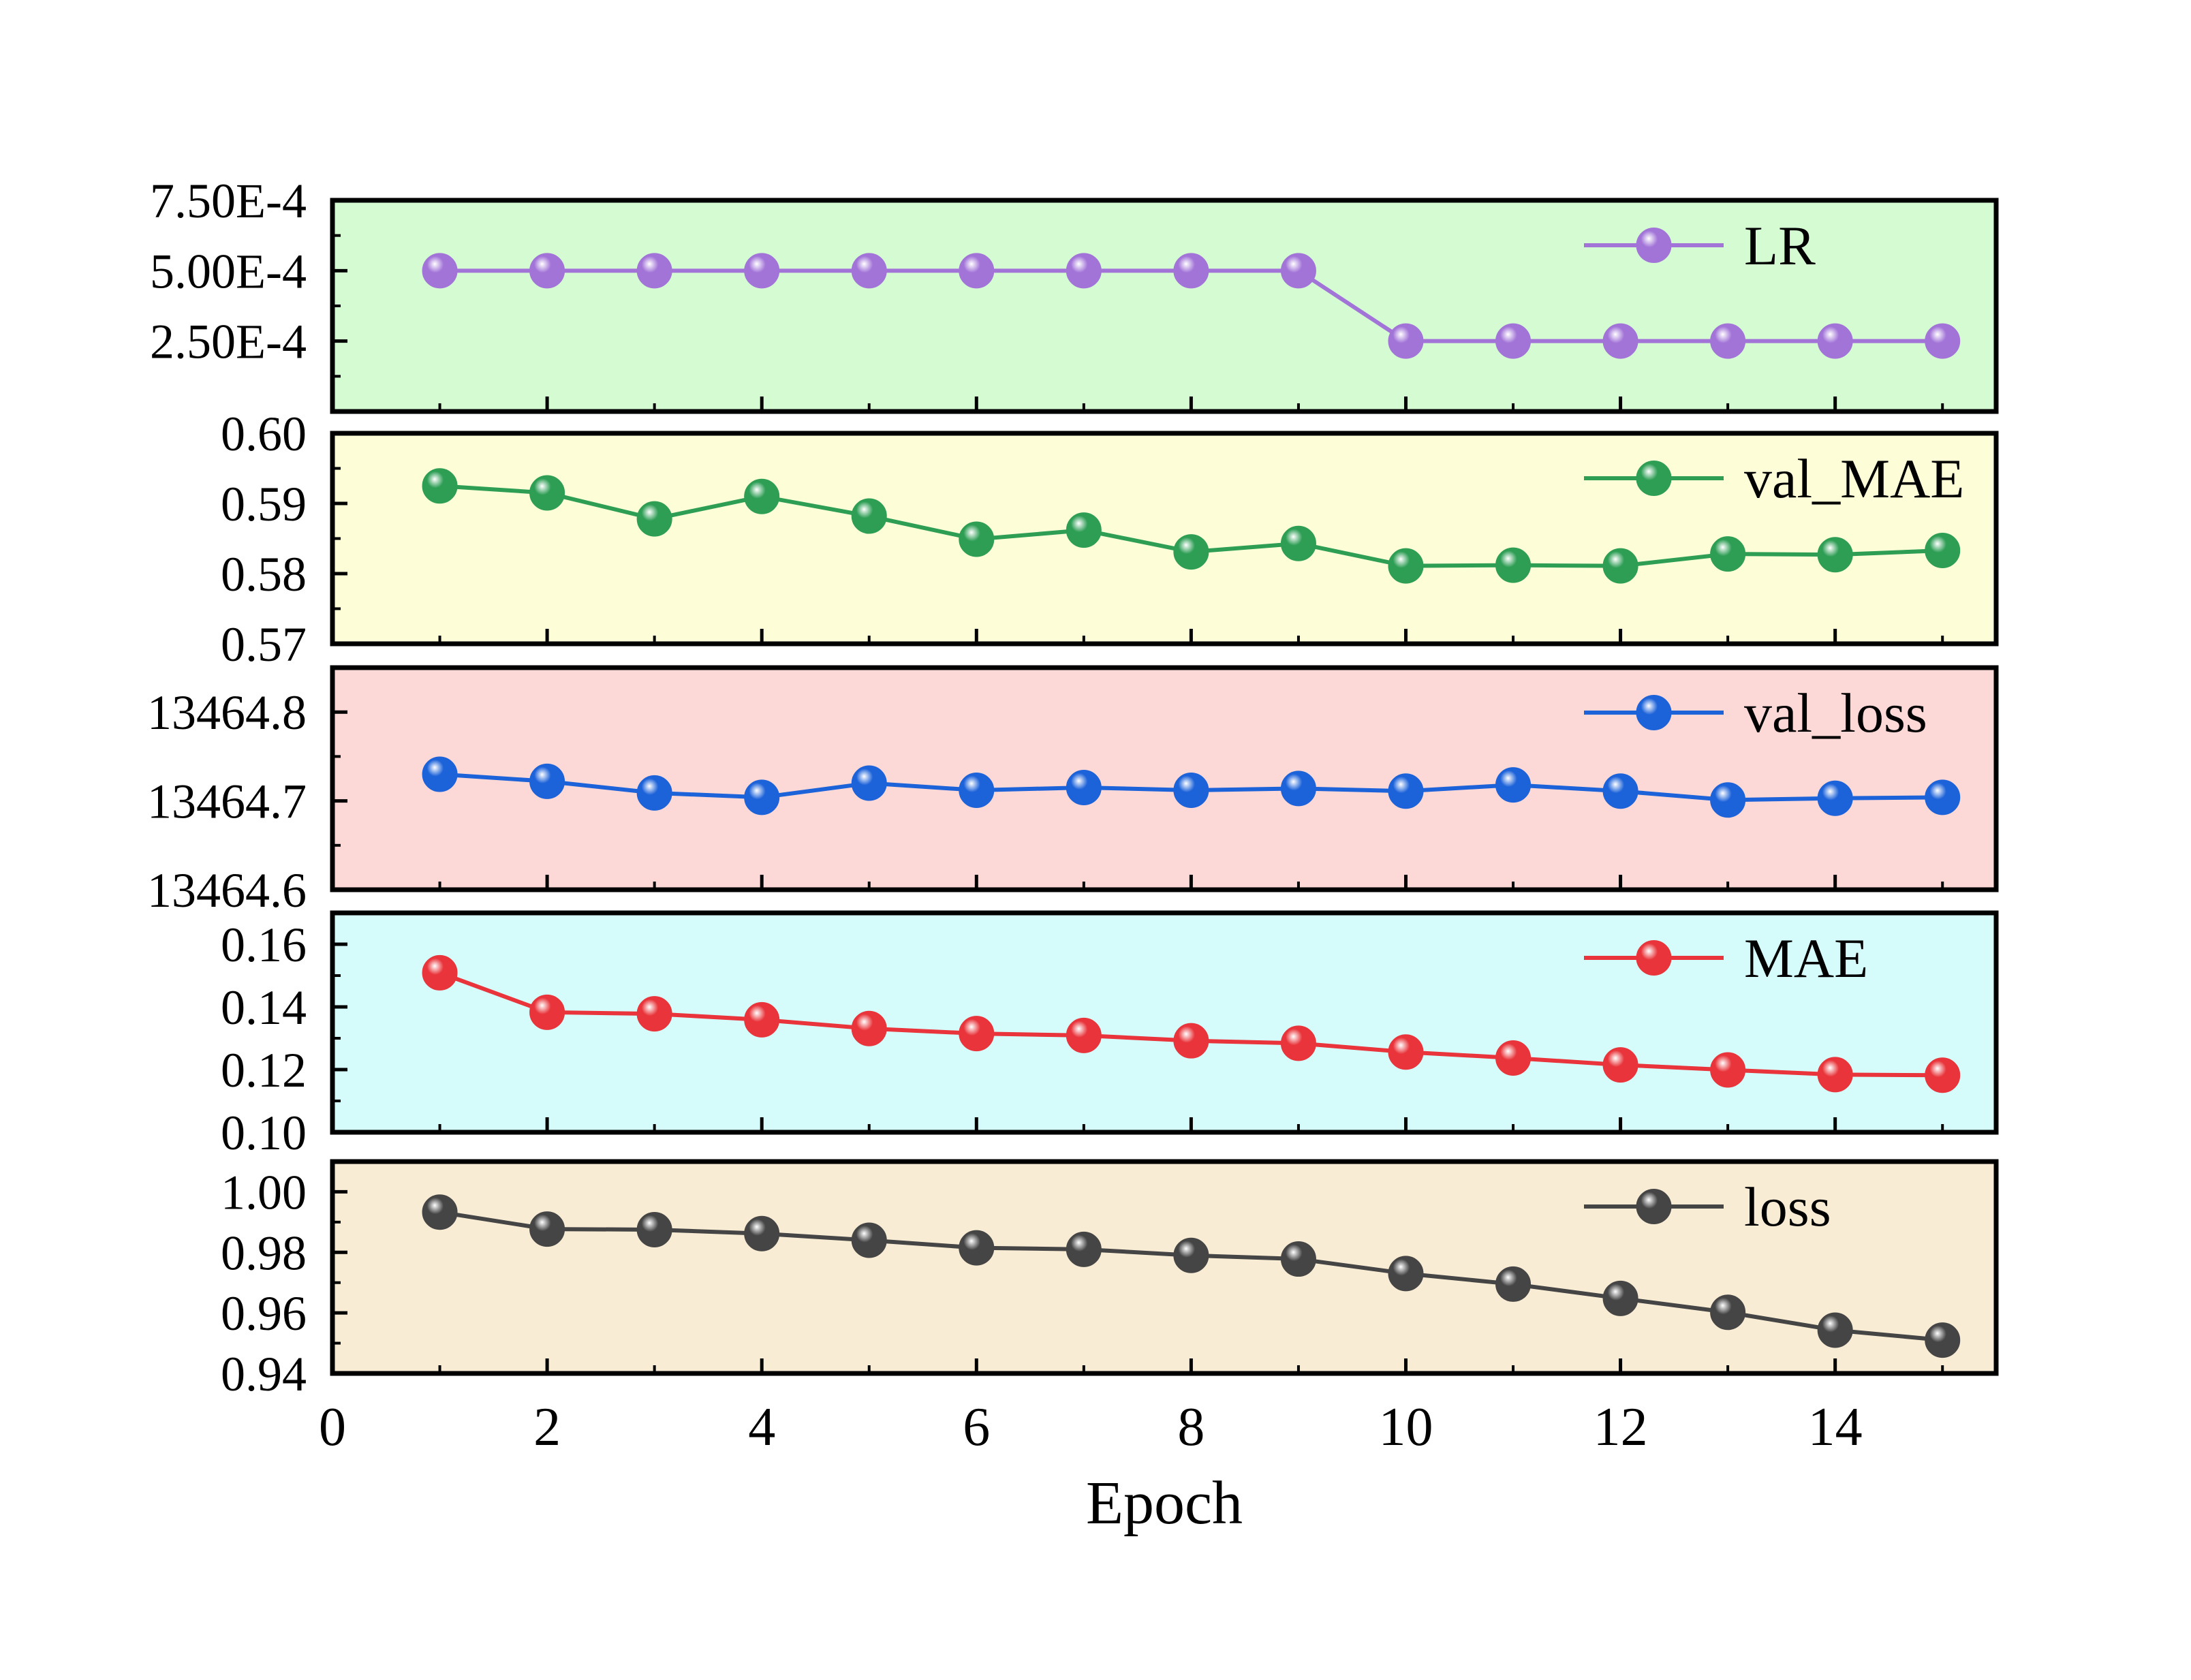 This screenshot has height=1680, width=2191. Describe the element at coordinates (227, 802) in the screenshot. I see `y-tick-label-val-loss: 13464.7` at that location.